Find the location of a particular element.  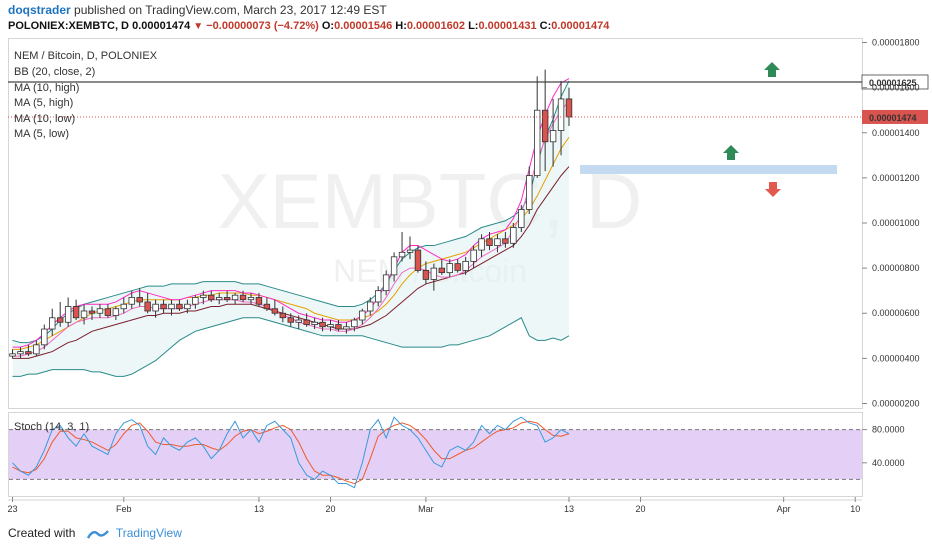

y-tick-label: 0.00001800 is located at coordinates (896, 43).